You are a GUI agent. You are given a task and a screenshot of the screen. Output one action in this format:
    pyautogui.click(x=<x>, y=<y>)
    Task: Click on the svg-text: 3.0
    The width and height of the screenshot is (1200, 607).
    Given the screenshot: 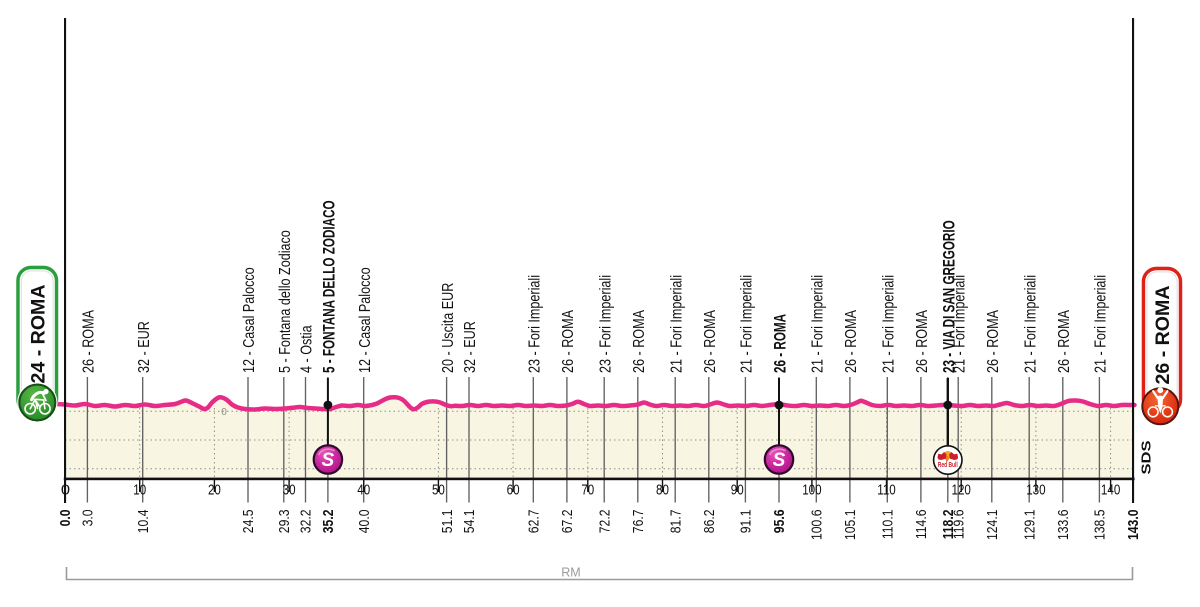 What is the action you would take?
    pyautogui.click(x=89, y=518)
    